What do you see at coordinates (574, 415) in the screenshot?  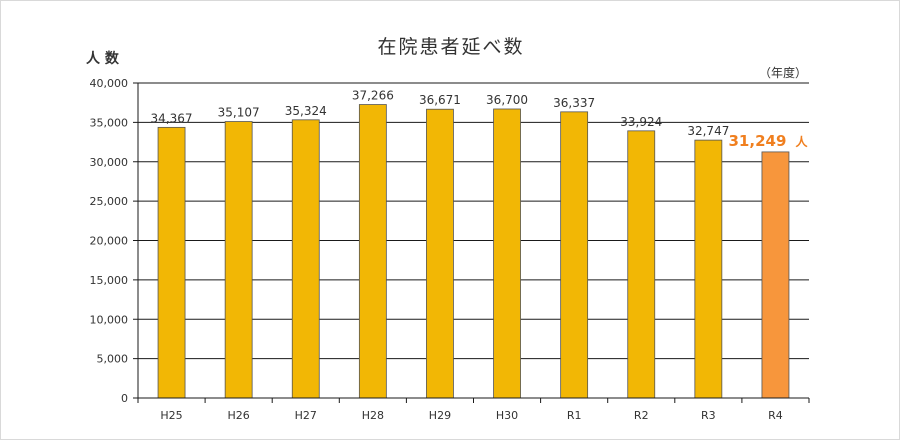 I see `x-tick-label: R1` at bounding box center [574, 415].